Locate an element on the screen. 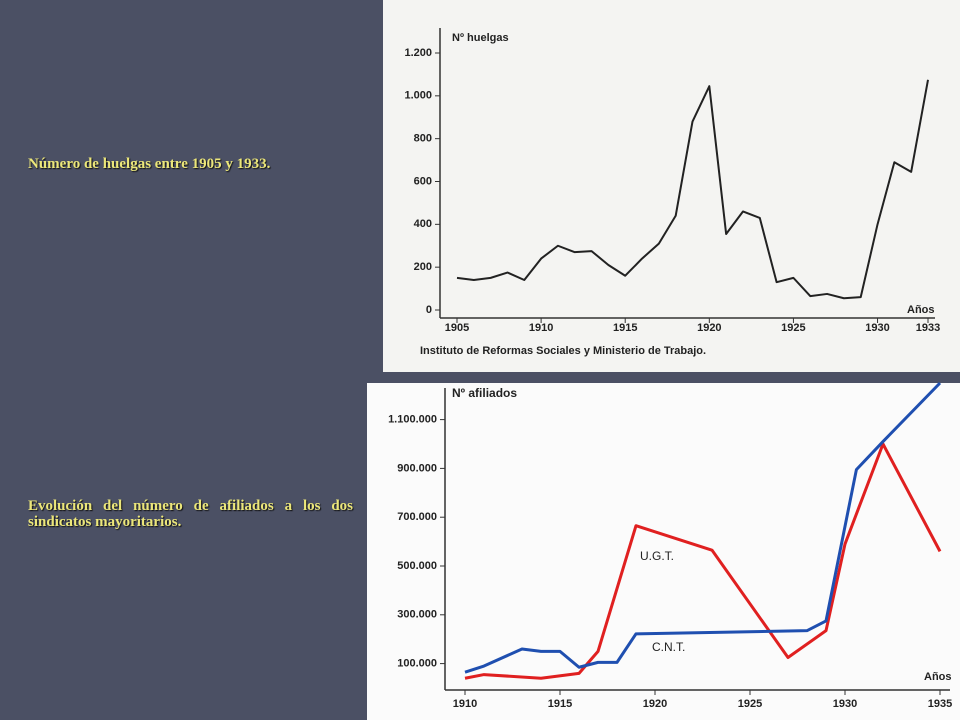  x-tick-label: 1935 is located at coordinates (940, 704).